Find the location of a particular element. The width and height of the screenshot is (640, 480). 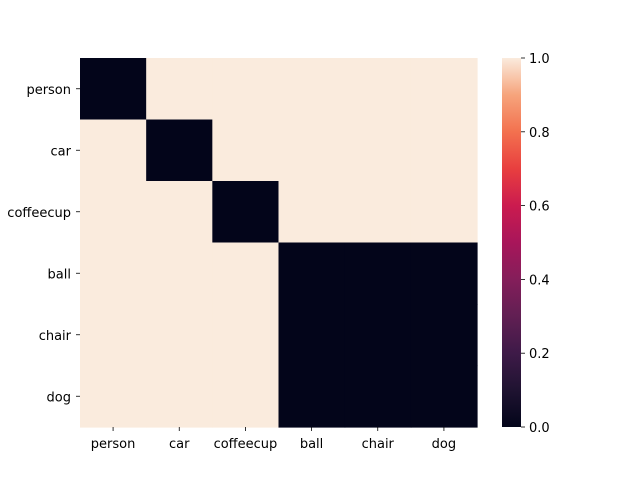

colorbar-tick-label: 1.0 is located at coordinates (539, 59).